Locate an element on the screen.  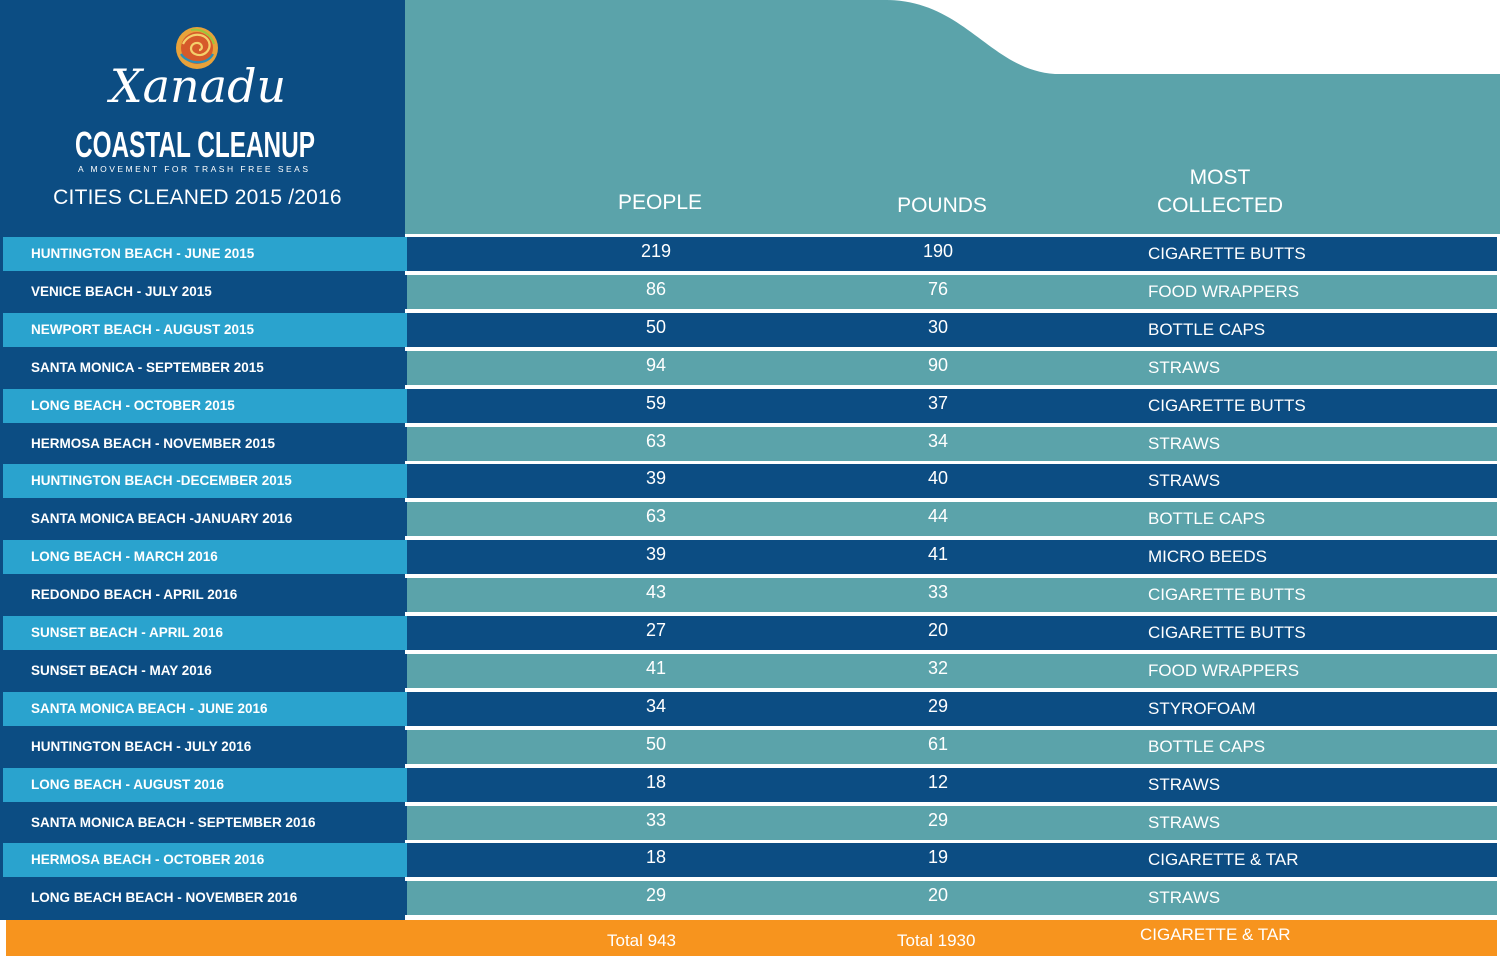
people-value: 29 is located at coordinates (656, 895).